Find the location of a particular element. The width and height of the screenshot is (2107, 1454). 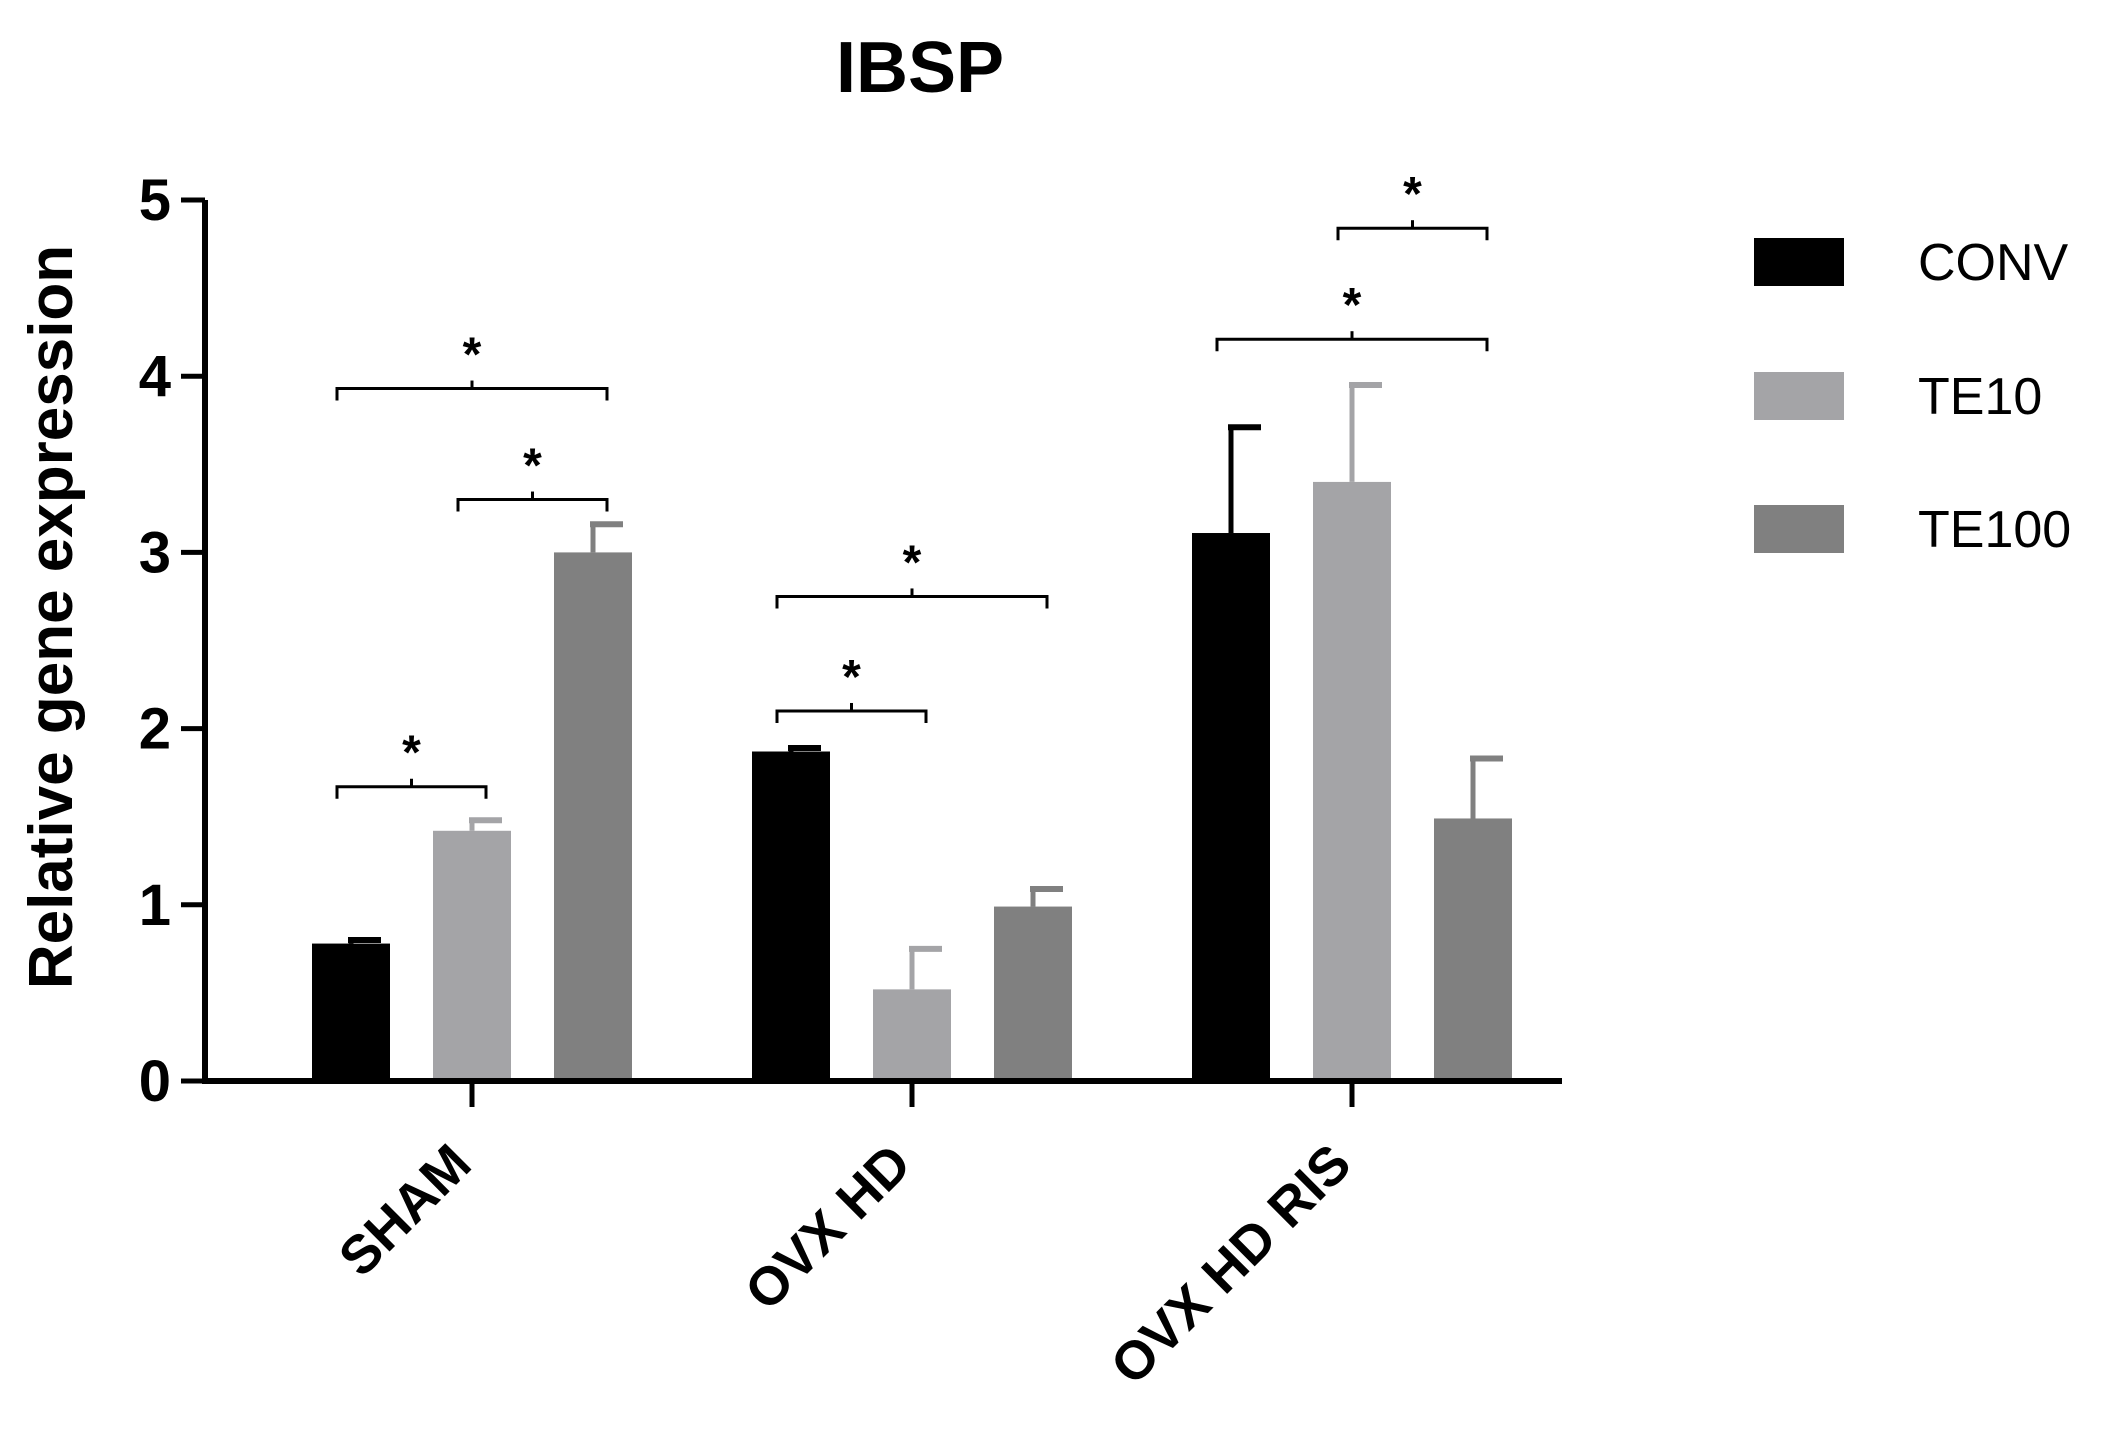

legend-swatch-te100 is located at coordinates (1799, 529).